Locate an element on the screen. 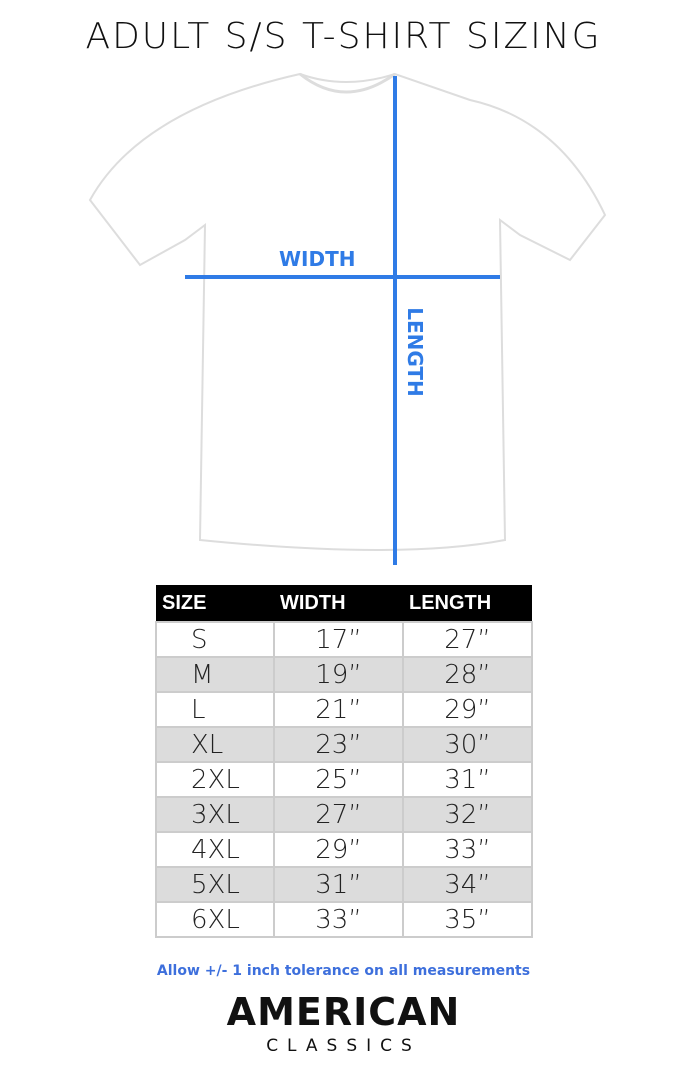  width-label: WIDTH is located at coordinates (317, 259).